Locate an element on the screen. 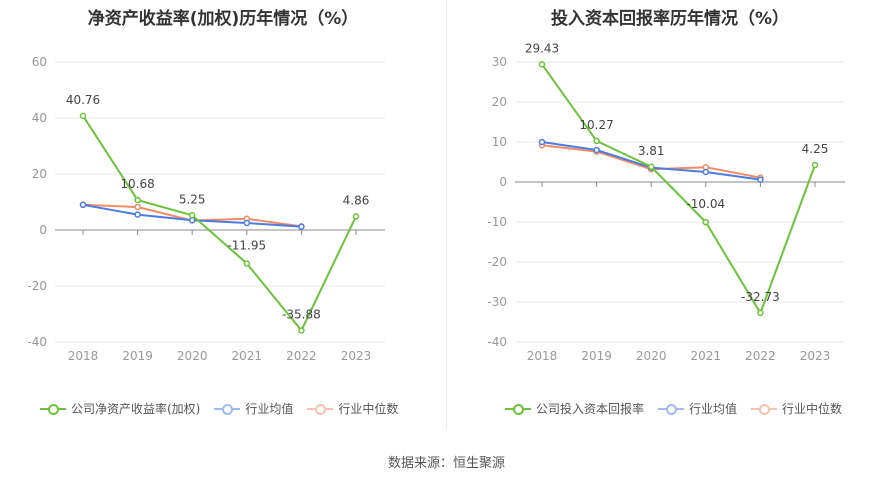  legend-roic: 公司投入资本回报率 行业均值 行业中位数 is located at coordinates (680, 408).